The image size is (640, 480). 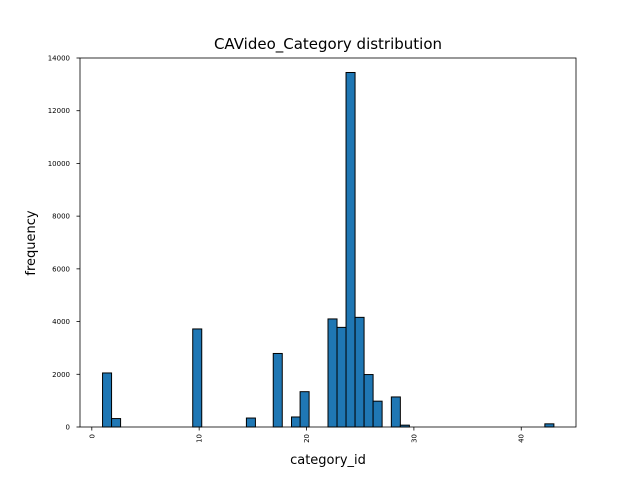 What do you see at coordinates (328, 44) in the screenshot?
I see `chart-title: CAVideo_Category distribution` at bounding box center [328, 44].